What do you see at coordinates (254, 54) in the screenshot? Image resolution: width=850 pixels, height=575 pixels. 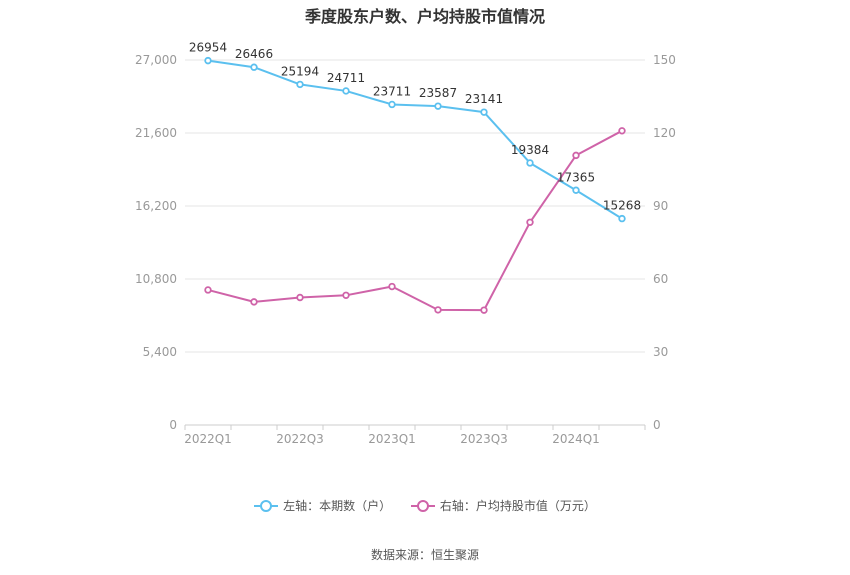 I see `data-label: 26466` at bounding box center [254, 54].